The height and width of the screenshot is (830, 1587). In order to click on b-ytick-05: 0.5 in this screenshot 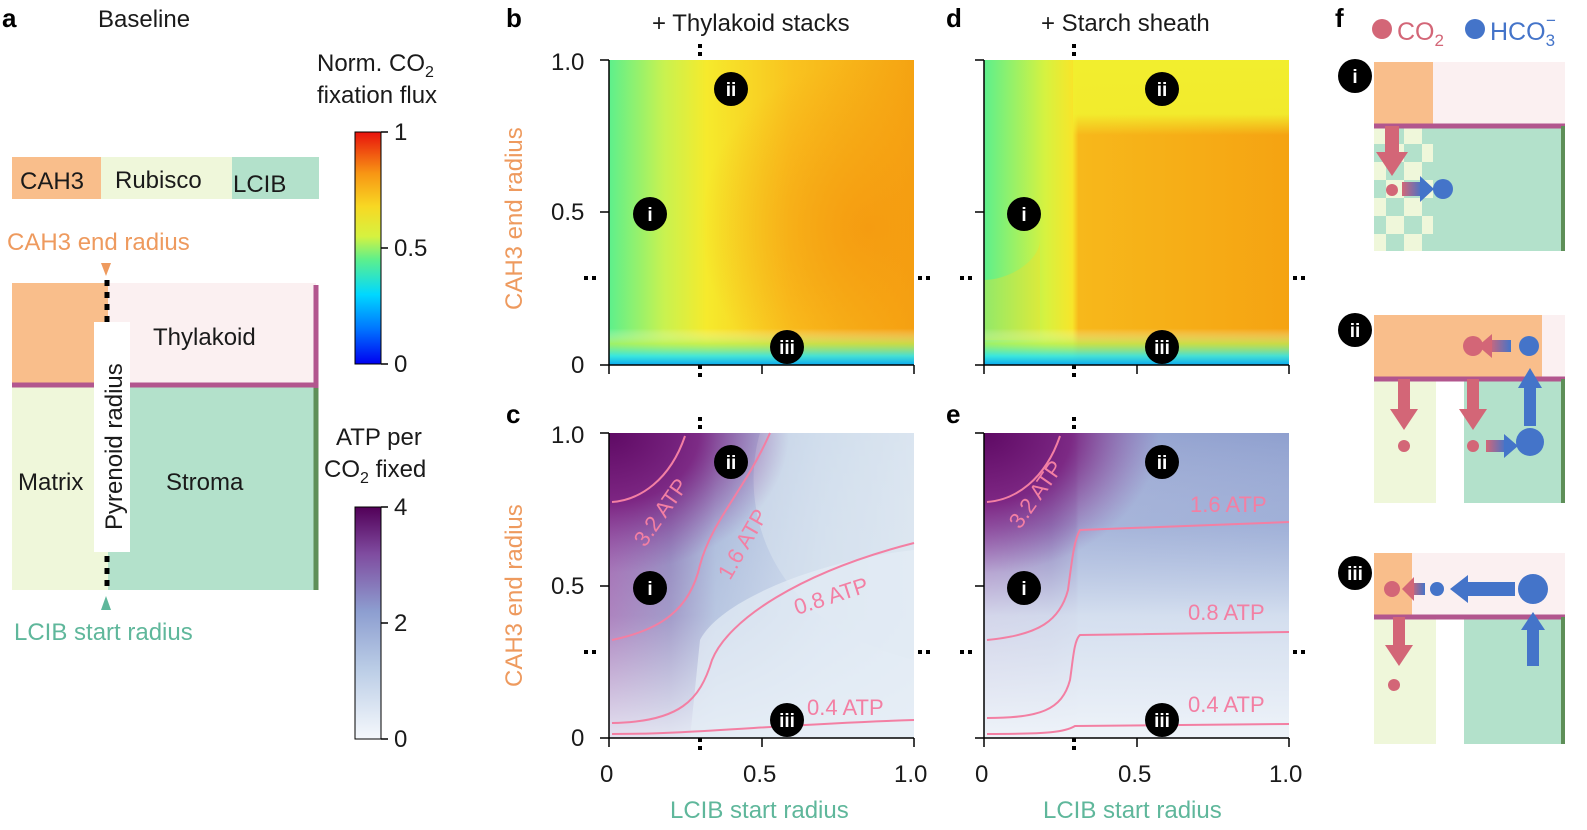, I will do `click(567, 212)`.